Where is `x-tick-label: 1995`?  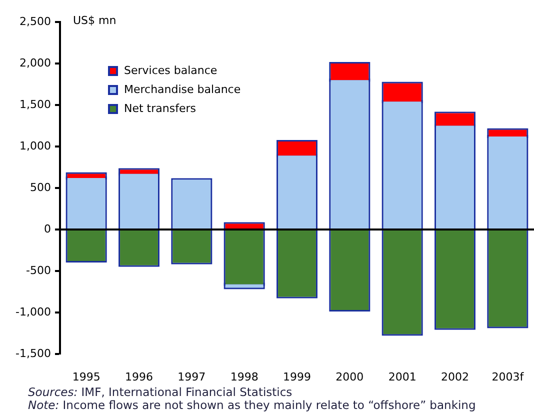 x-tick-label: 1995 is located at coordinates (86, 377).